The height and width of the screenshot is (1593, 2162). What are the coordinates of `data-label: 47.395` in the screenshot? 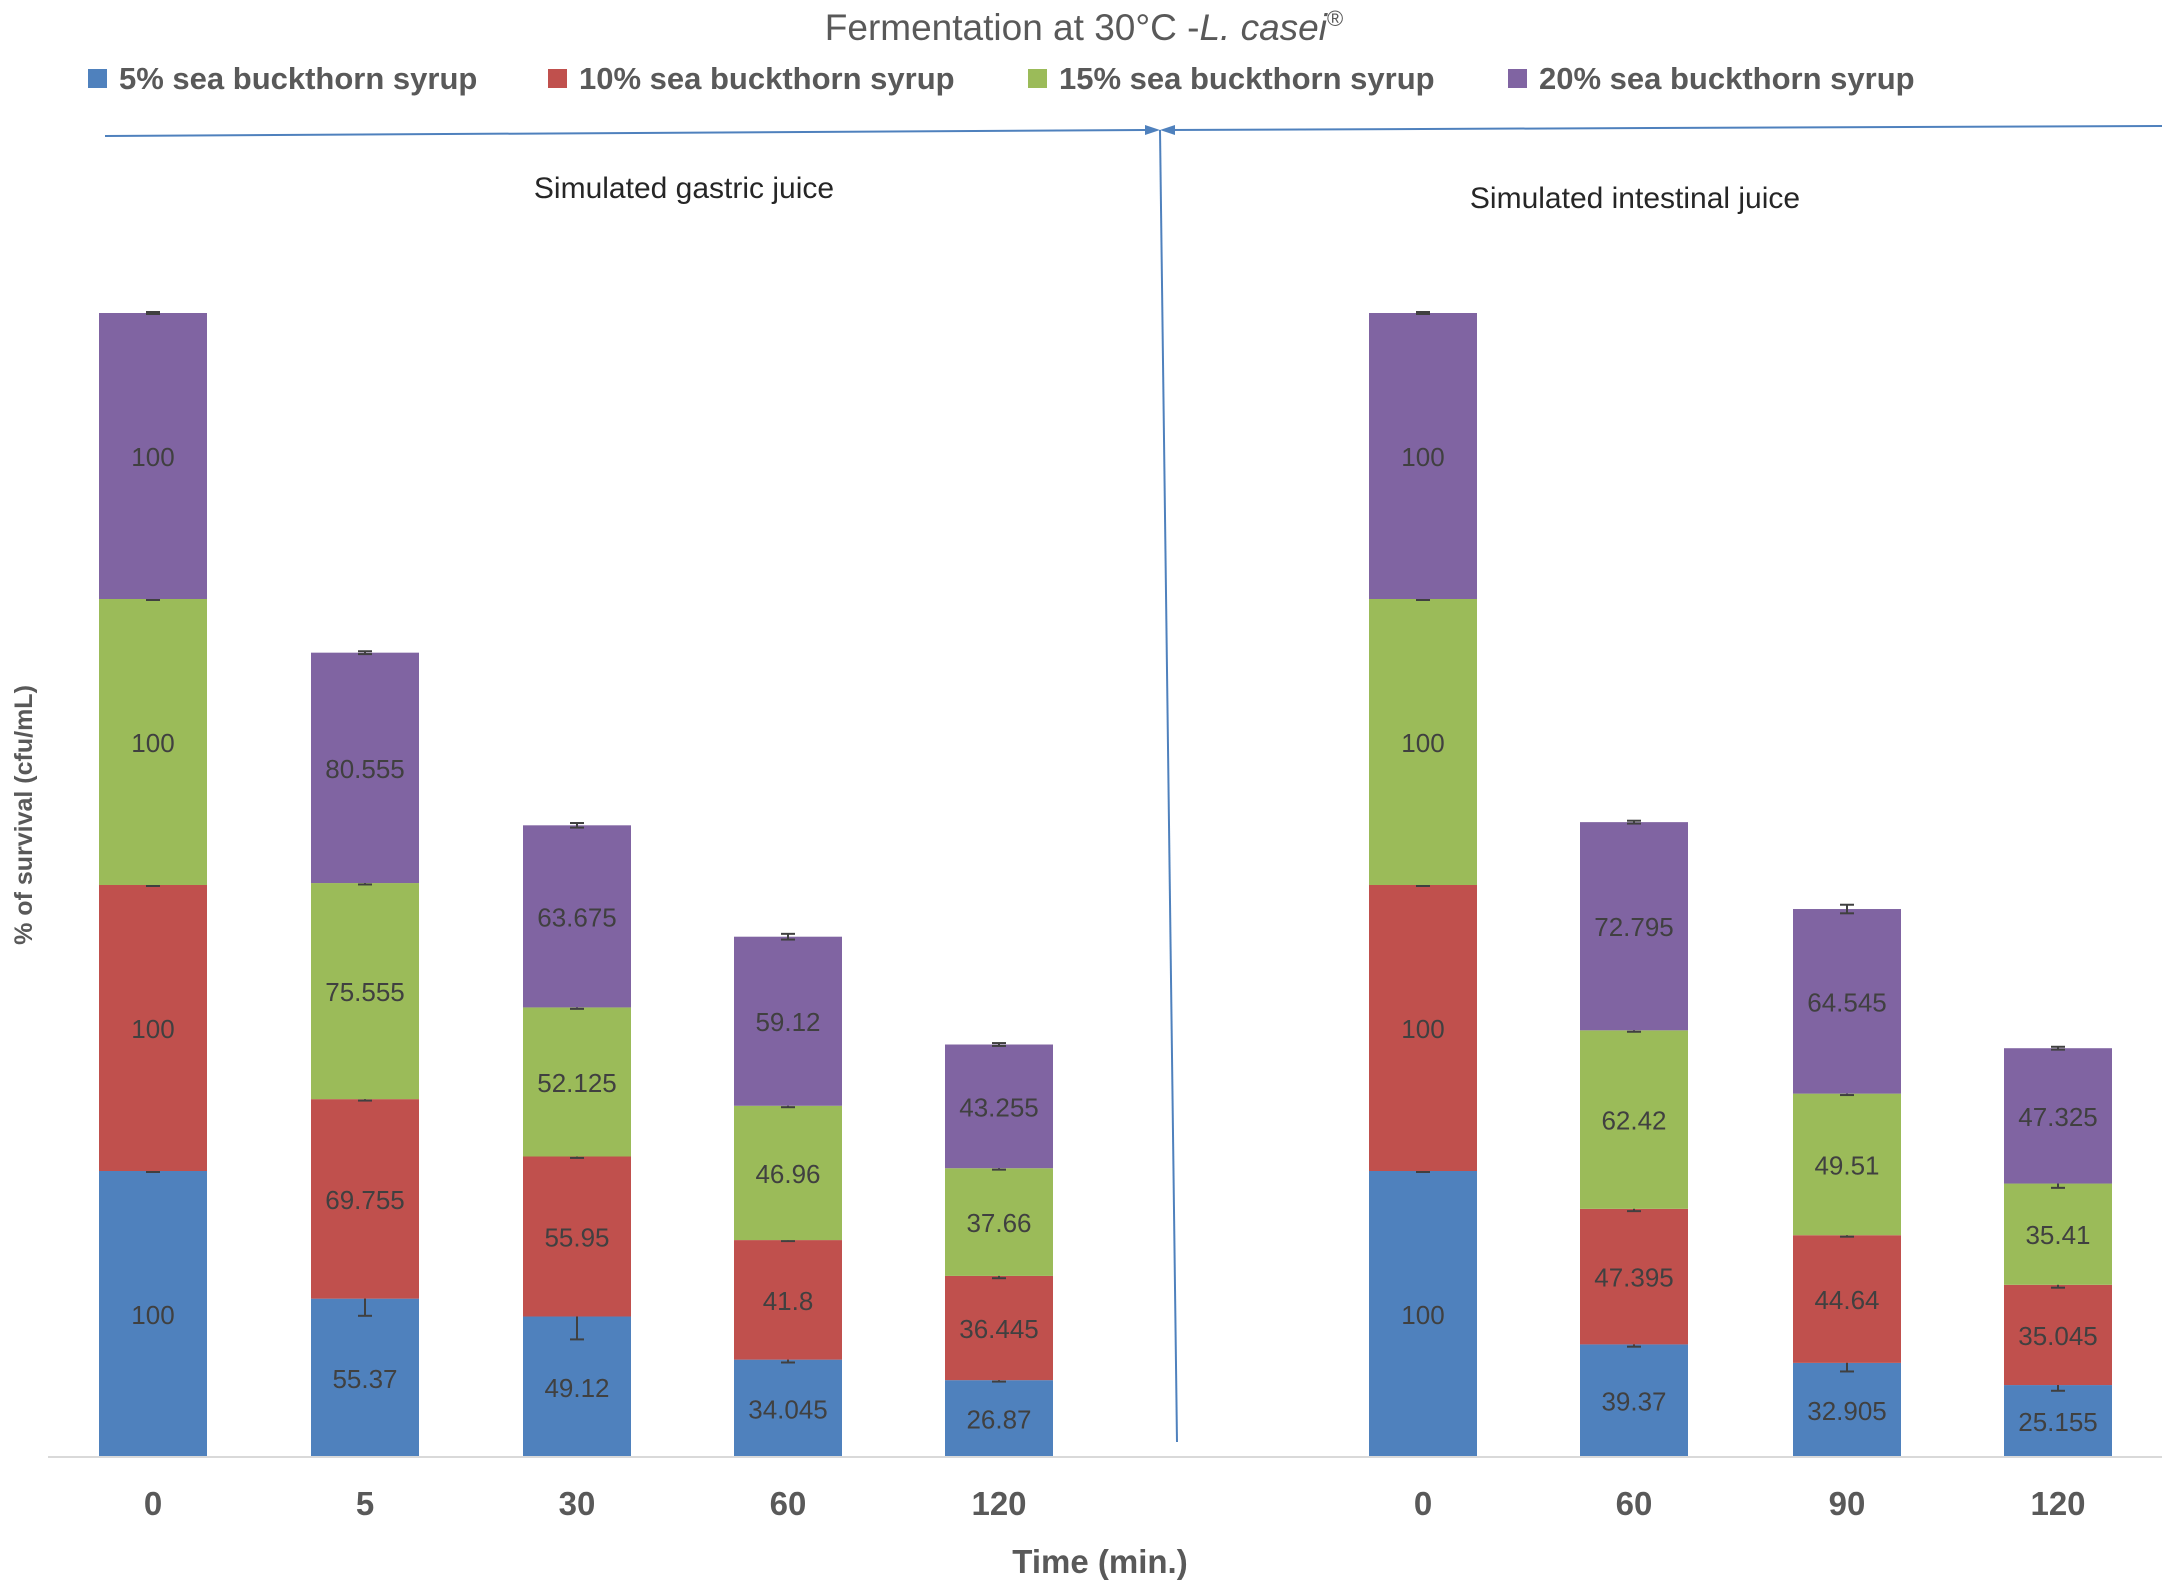 It's located at (1634, 1278).